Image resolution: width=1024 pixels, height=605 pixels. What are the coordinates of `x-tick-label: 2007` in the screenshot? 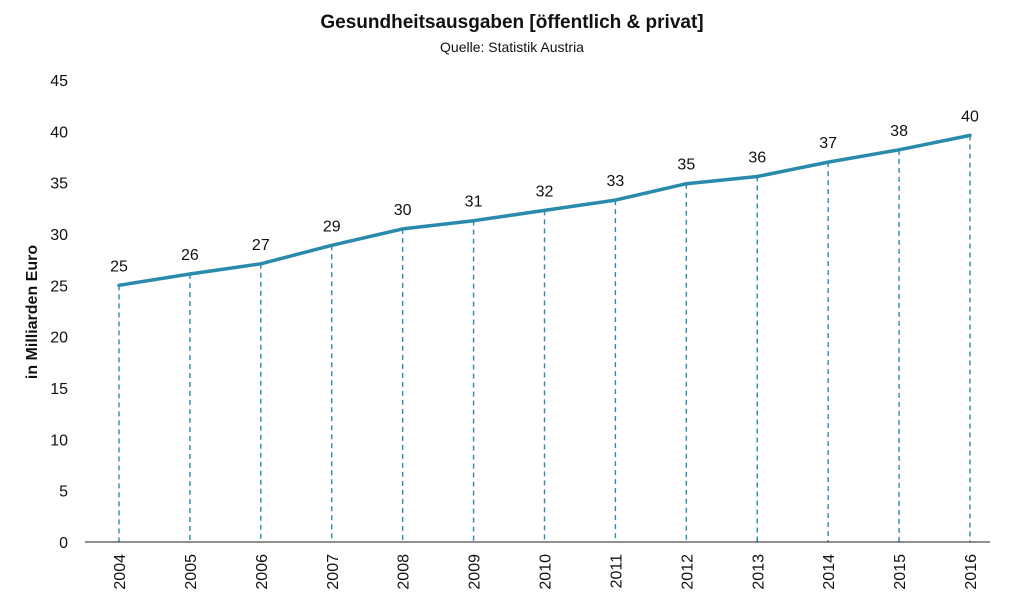 It's located at (333, 572).